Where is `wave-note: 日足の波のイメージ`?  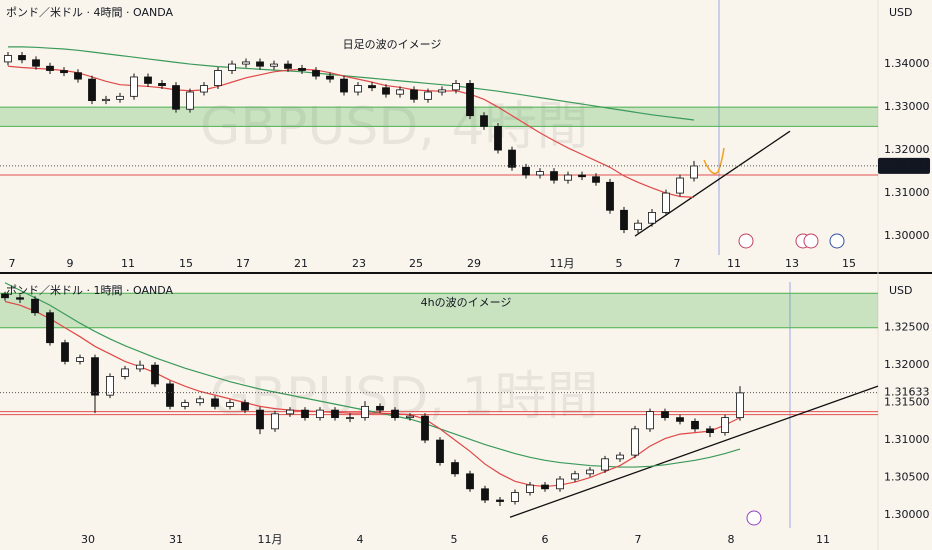
wave-note: 日足の波のイメージ is located at coordinates (392, 44).